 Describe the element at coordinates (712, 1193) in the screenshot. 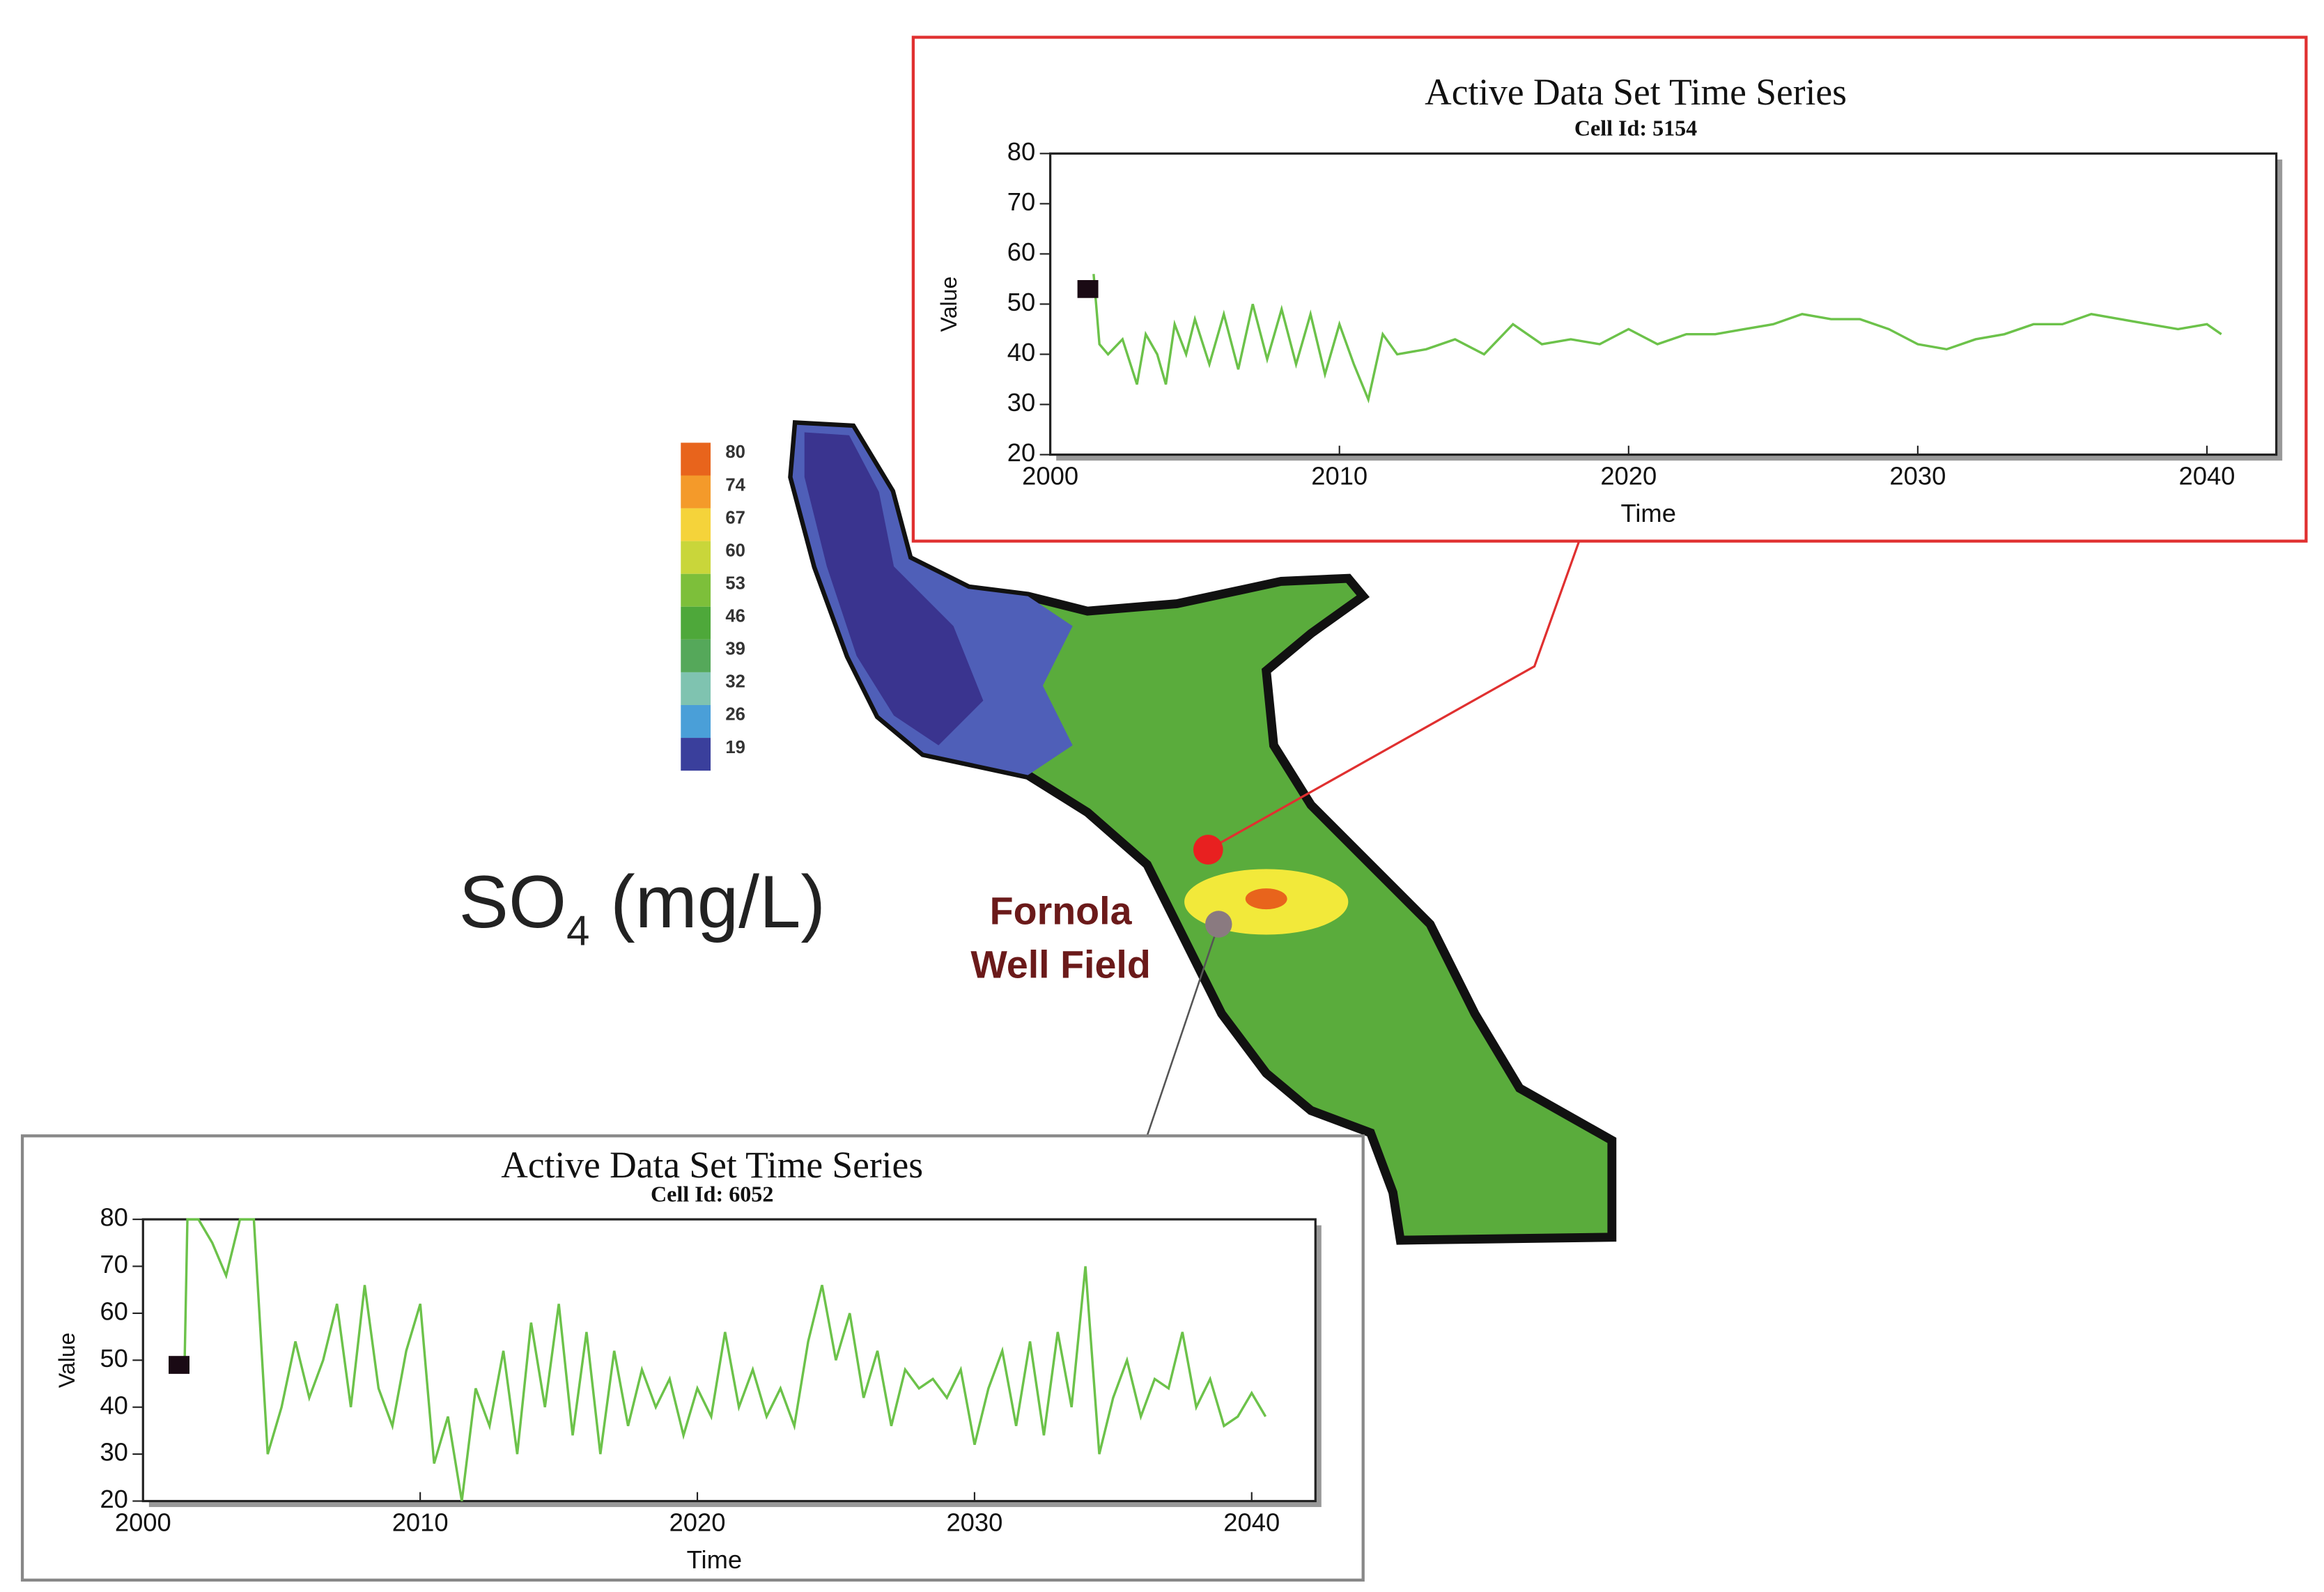

I see `chart-subtitle: Cell Id: 6052` at that location.